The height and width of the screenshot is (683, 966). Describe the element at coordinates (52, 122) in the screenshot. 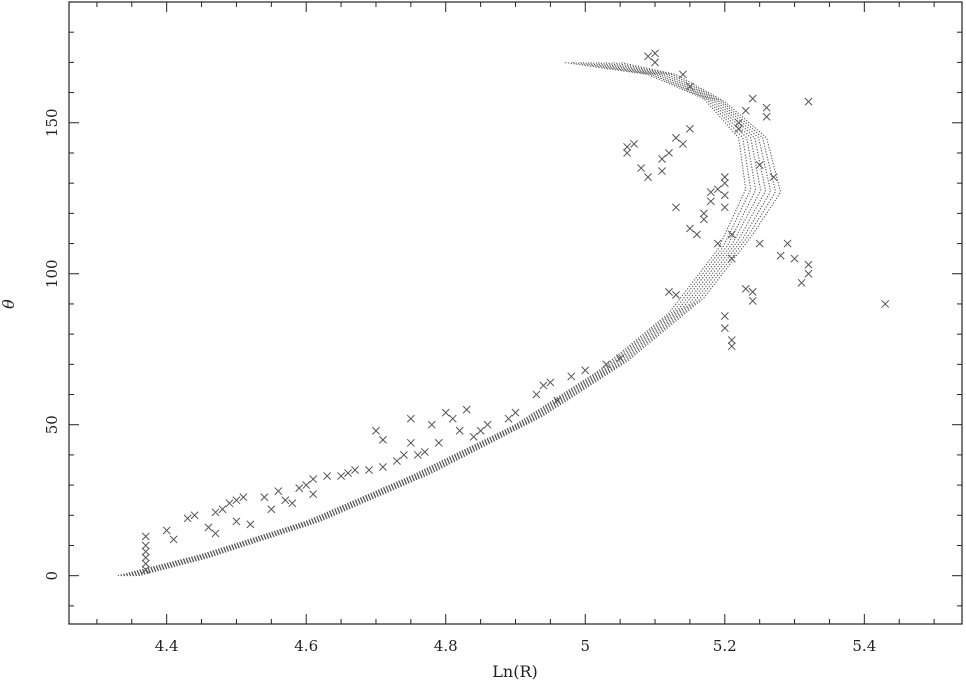

I see `y-tick-label: 150` at that location.